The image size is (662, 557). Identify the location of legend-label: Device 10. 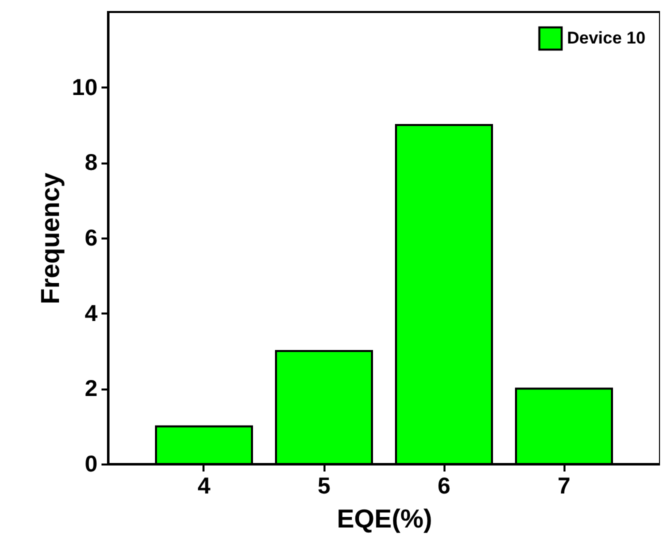
(606, 38).